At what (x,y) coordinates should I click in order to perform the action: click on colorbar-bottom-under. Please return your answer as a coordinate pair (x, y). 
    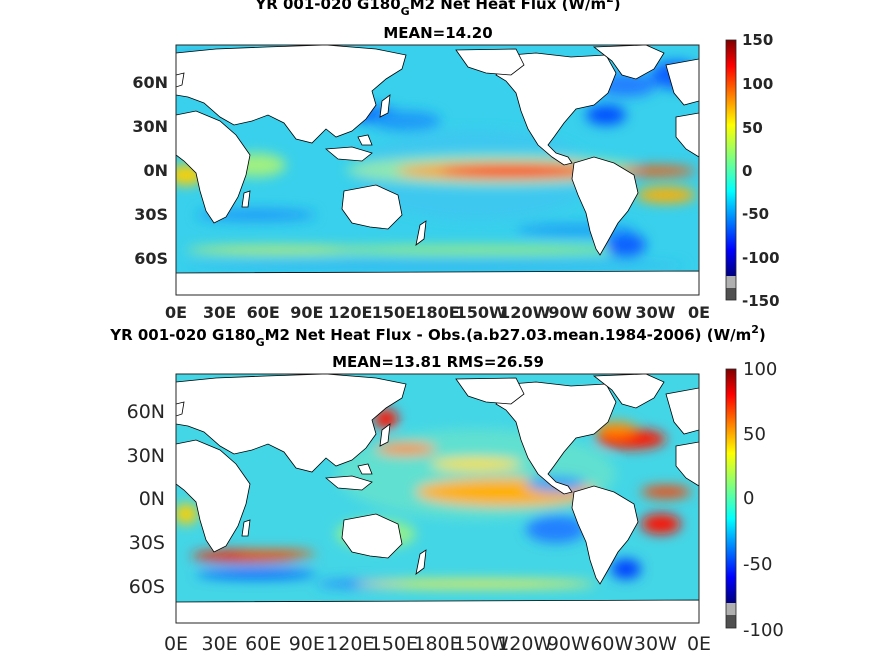
    Looking at the image, I should click on (731, 609).